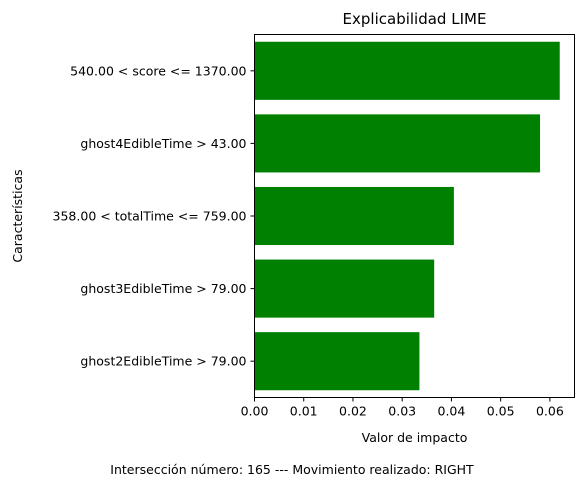 The image size is (584, 491). Describe the element at coordinates (163, 143) in the screenshot. I see `y-tick-label: ghost4EdibleTime > 43.00` at that location.